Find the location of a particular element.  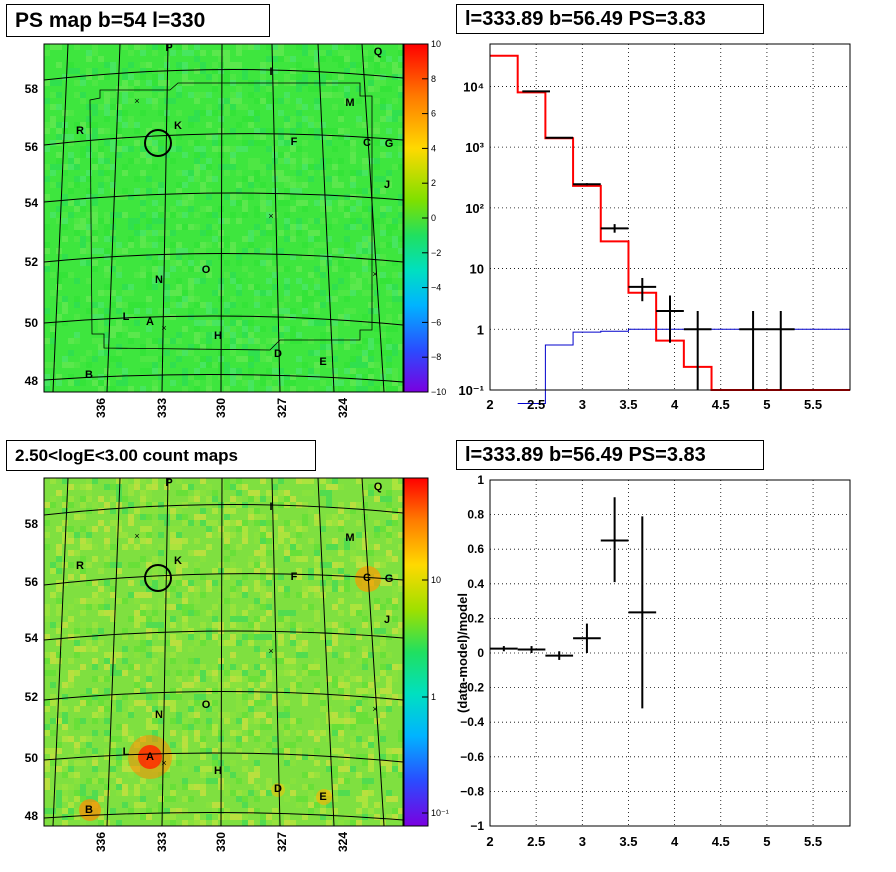

spectrum-x-tick-label: 3.5 is located at coordinates (628, 404).